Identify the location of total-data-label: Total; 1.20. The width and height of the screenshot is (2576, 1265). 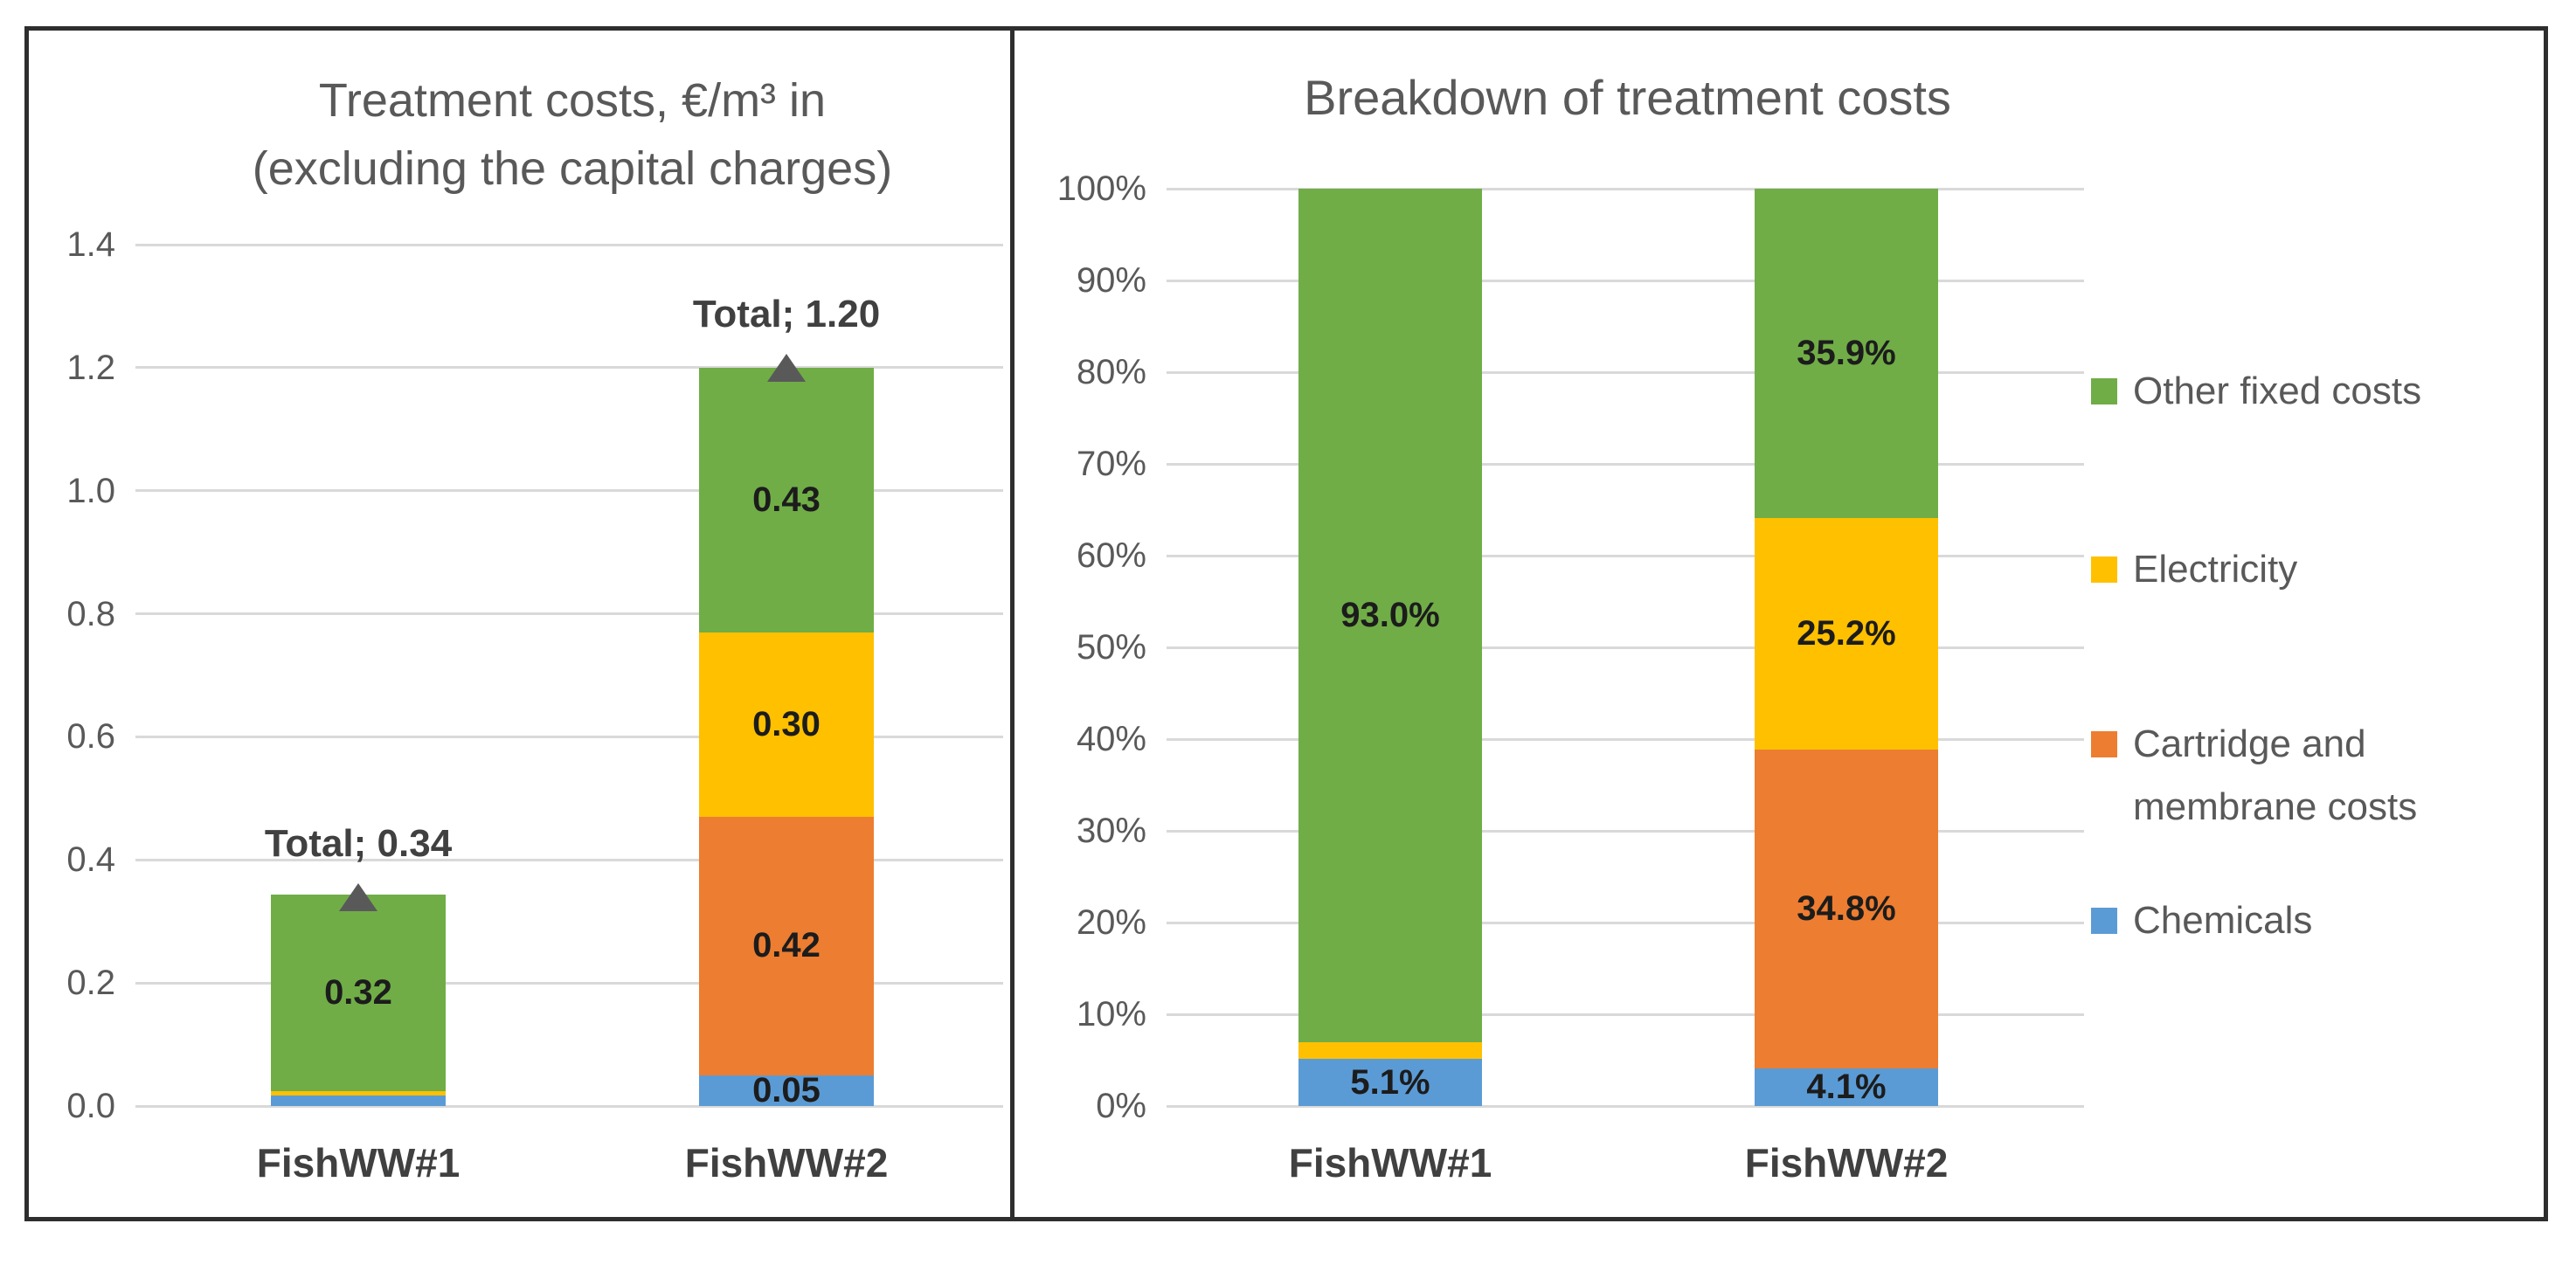
(786, 313).